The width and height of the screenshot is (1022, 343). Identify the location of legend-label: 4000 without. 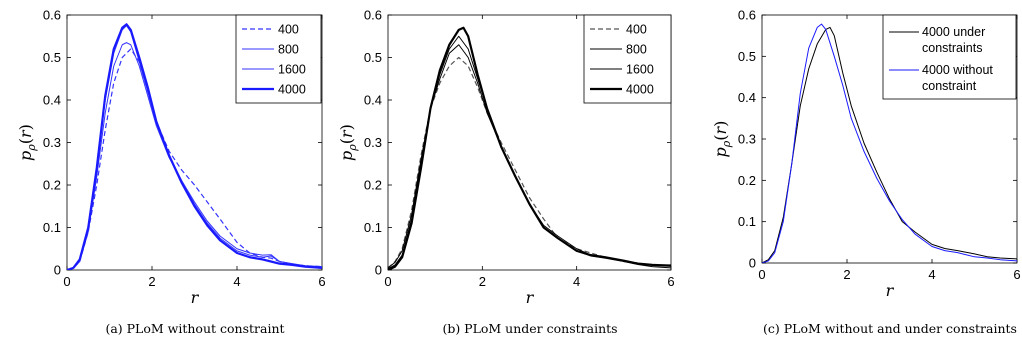
(957, 70).